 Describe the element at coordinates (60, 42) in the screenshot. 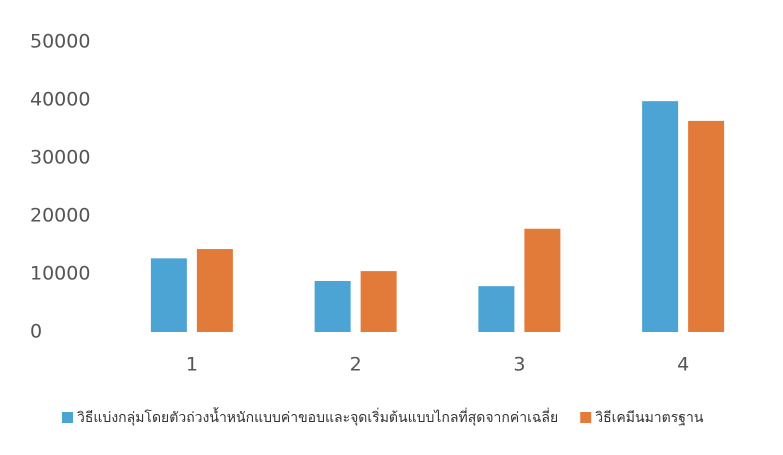

I see `y-tick-label: 50000` at that location.